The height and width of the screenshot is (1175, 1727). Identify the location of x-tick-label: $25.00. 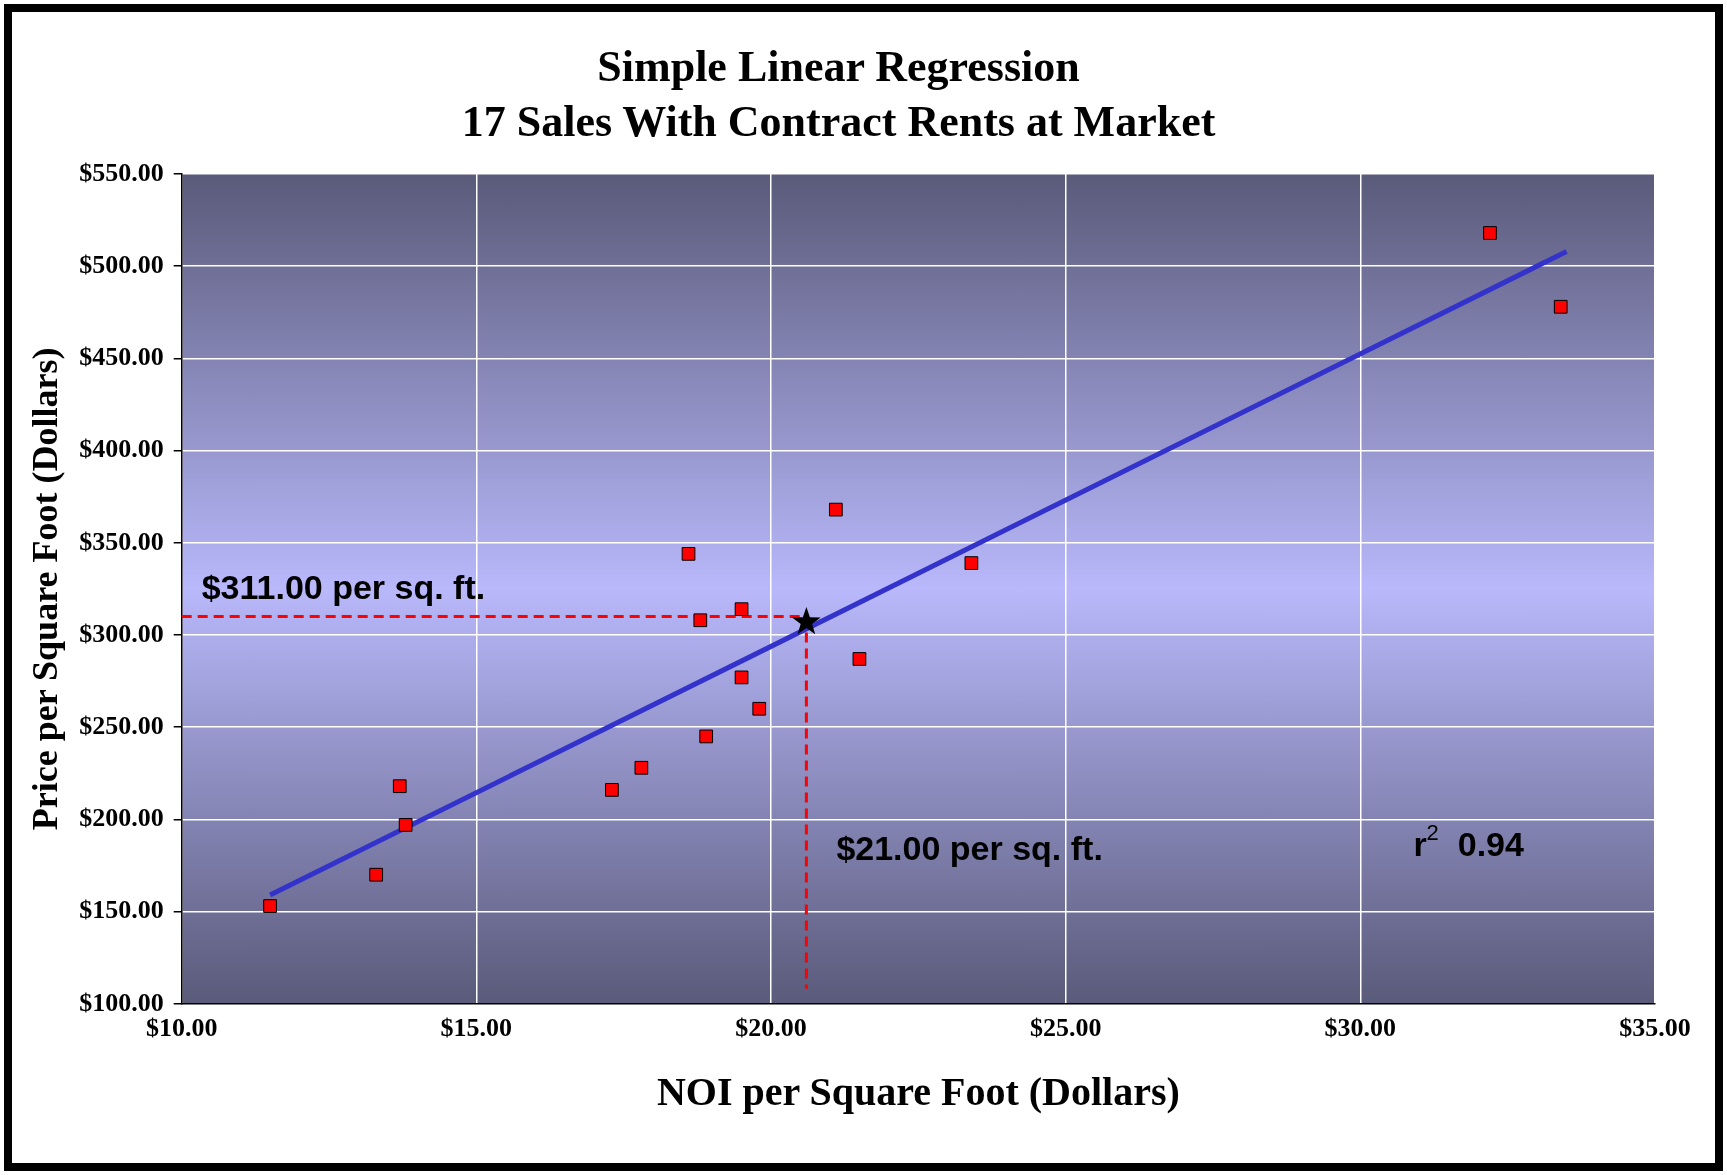
(1065, 1028).